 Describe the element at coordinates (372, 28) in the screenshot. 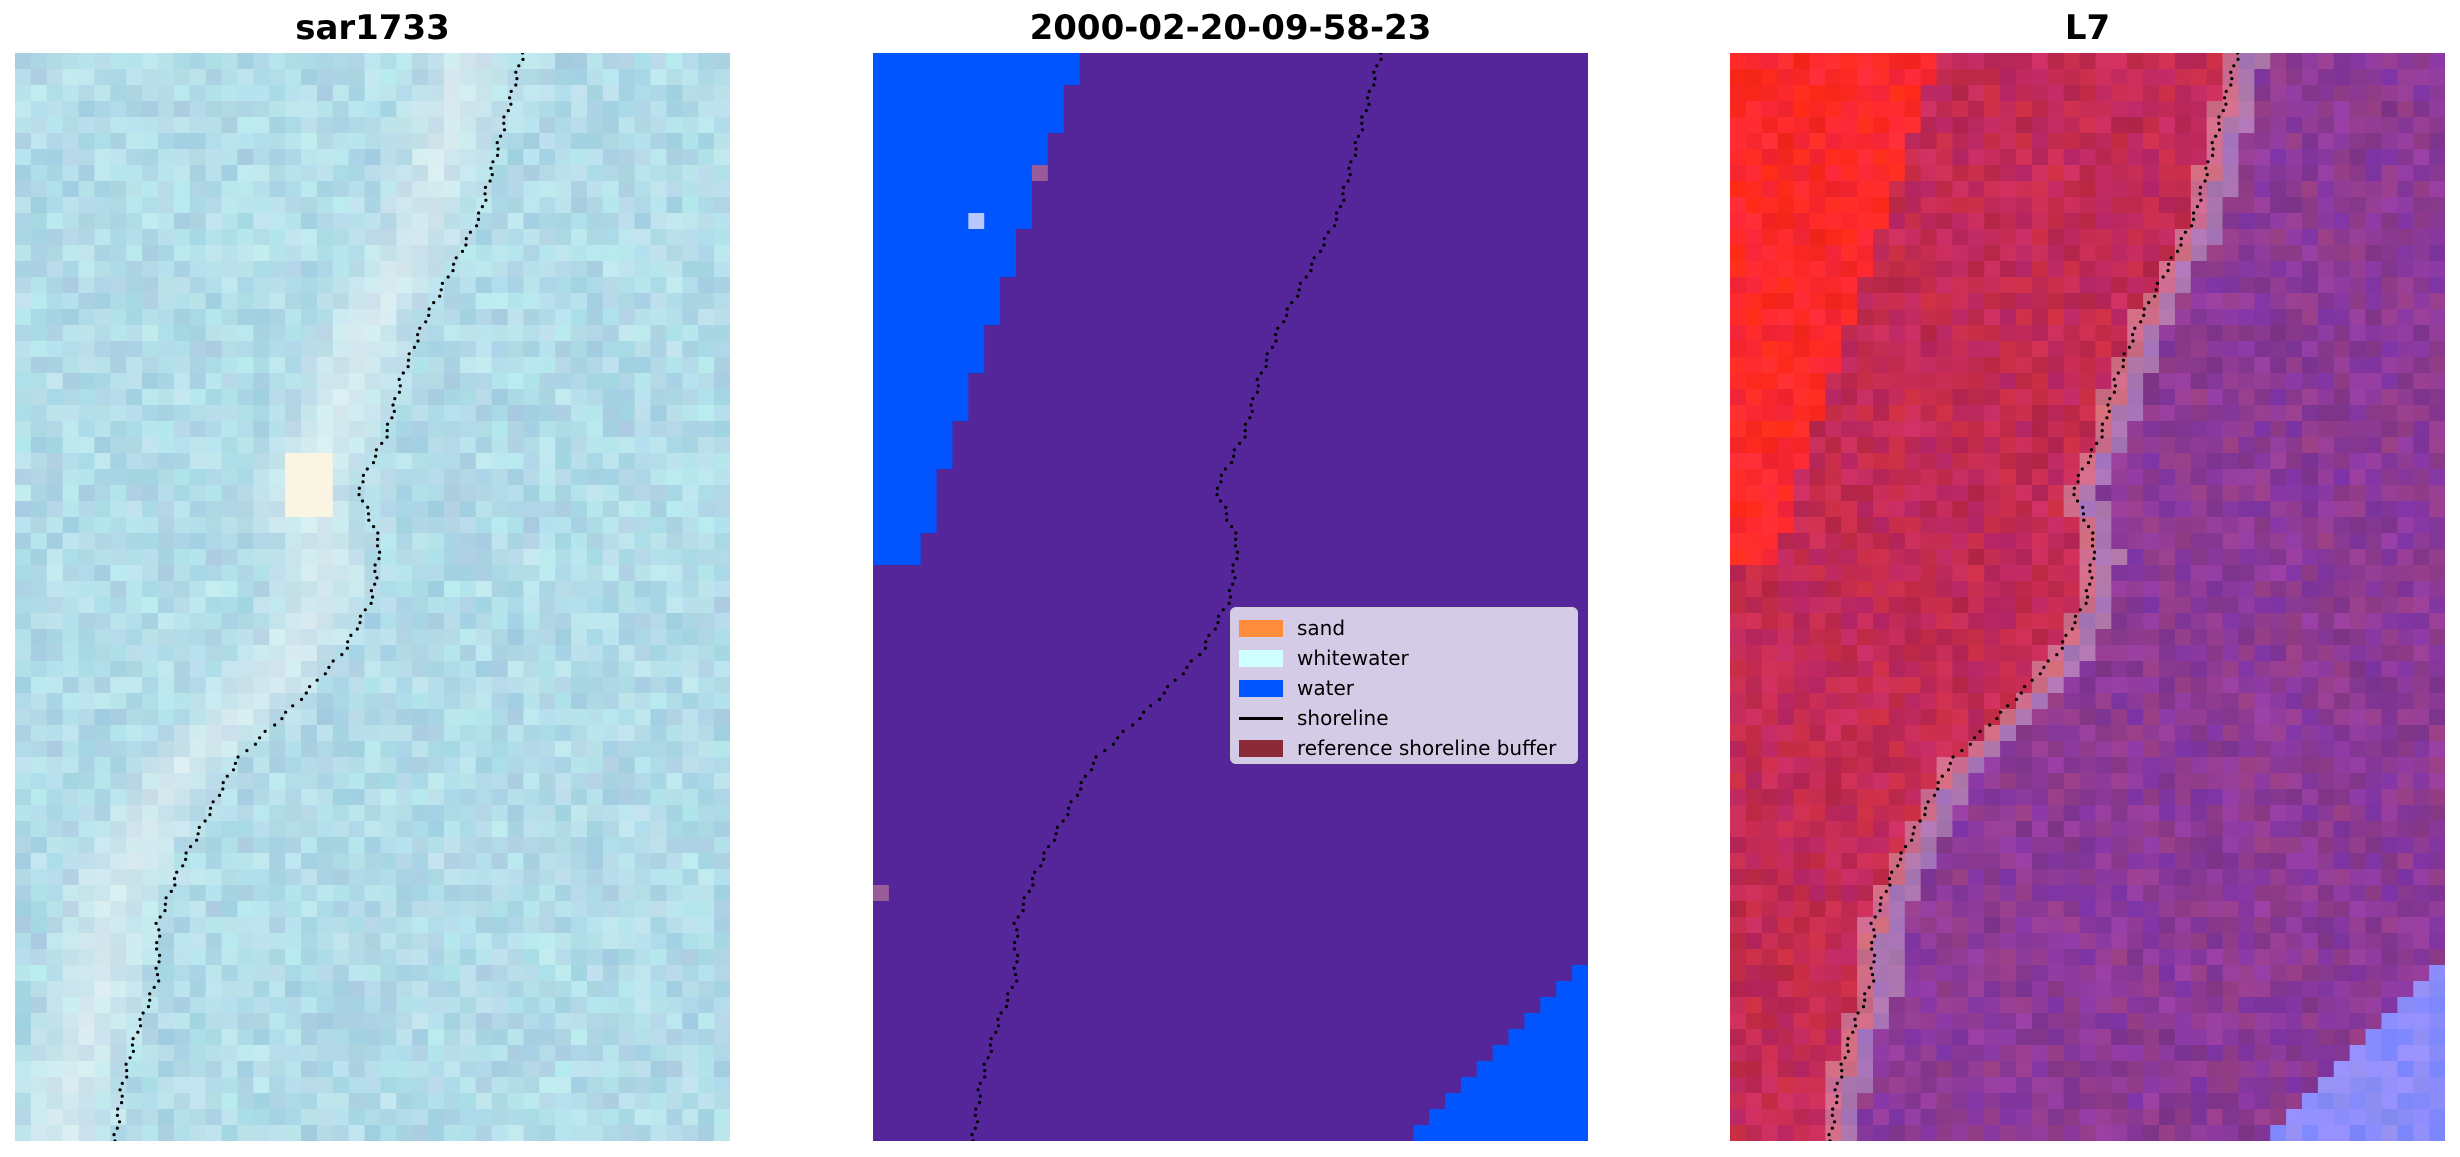

I see `panel-title: sar1733` at that location.